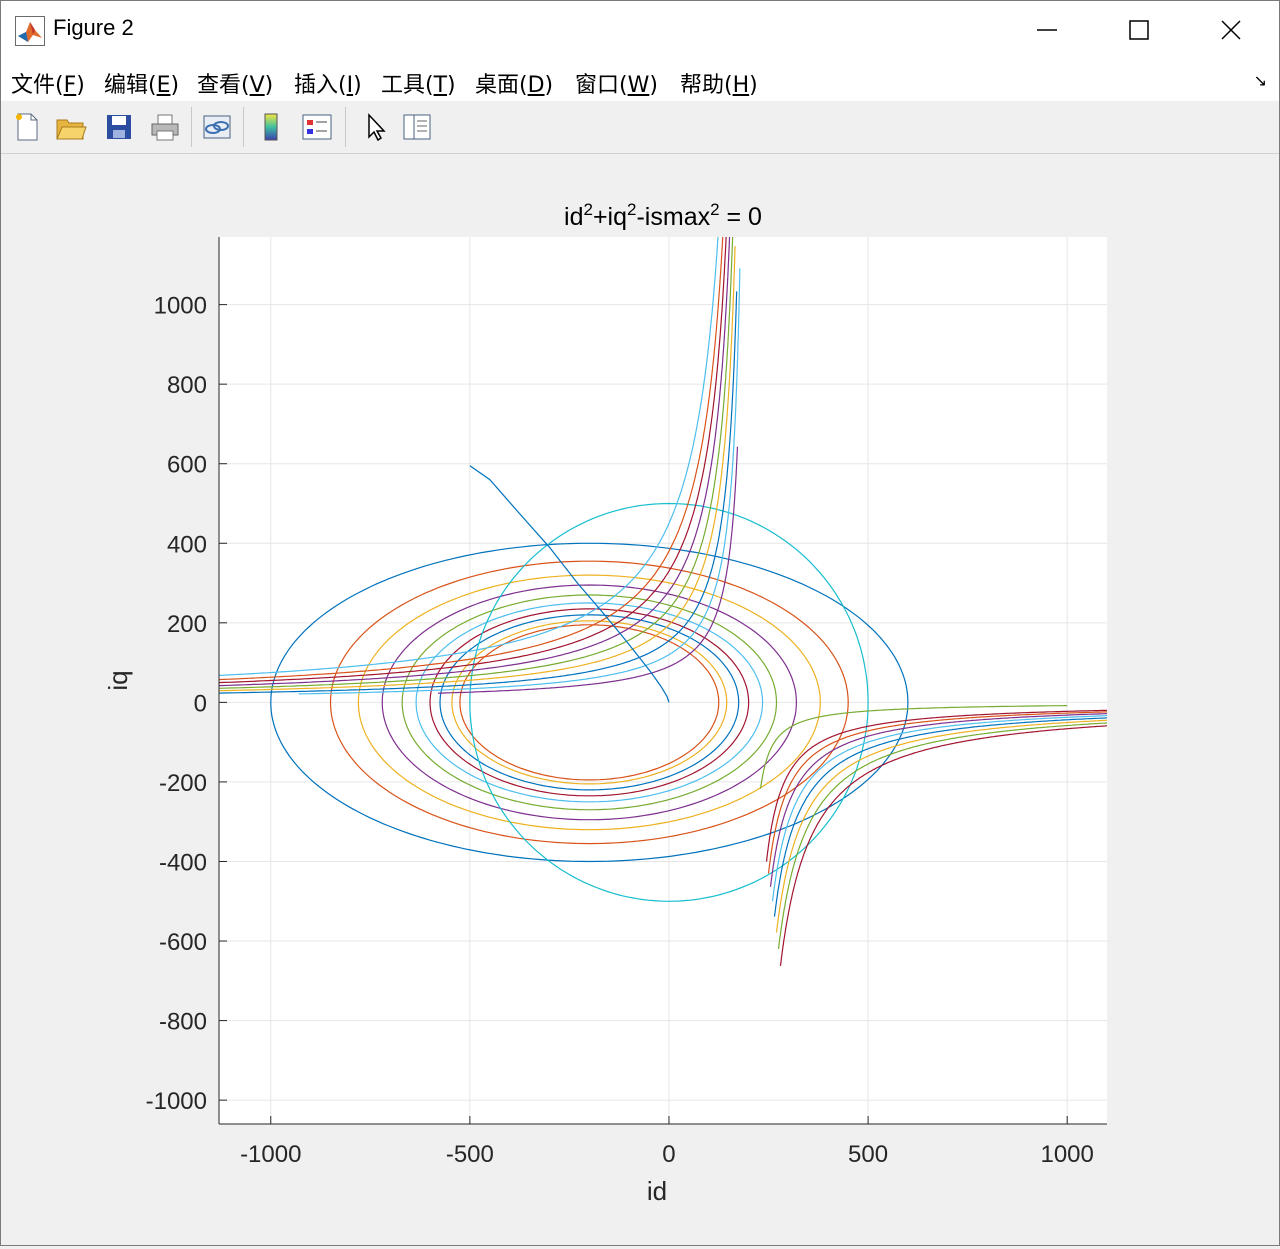 This screenshot has width=1280, height=1249. Describe the element at coordinates (868, 1154) in the screenshot. I see `x-tick-label: 500` at that location.